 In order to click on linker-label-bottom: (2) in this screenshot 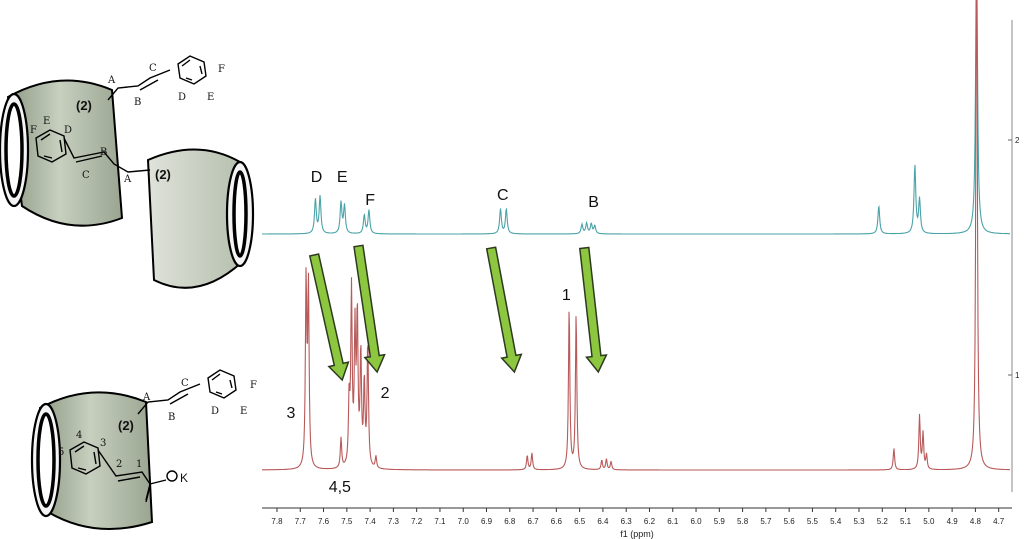, I will do `click(126, 425)`.